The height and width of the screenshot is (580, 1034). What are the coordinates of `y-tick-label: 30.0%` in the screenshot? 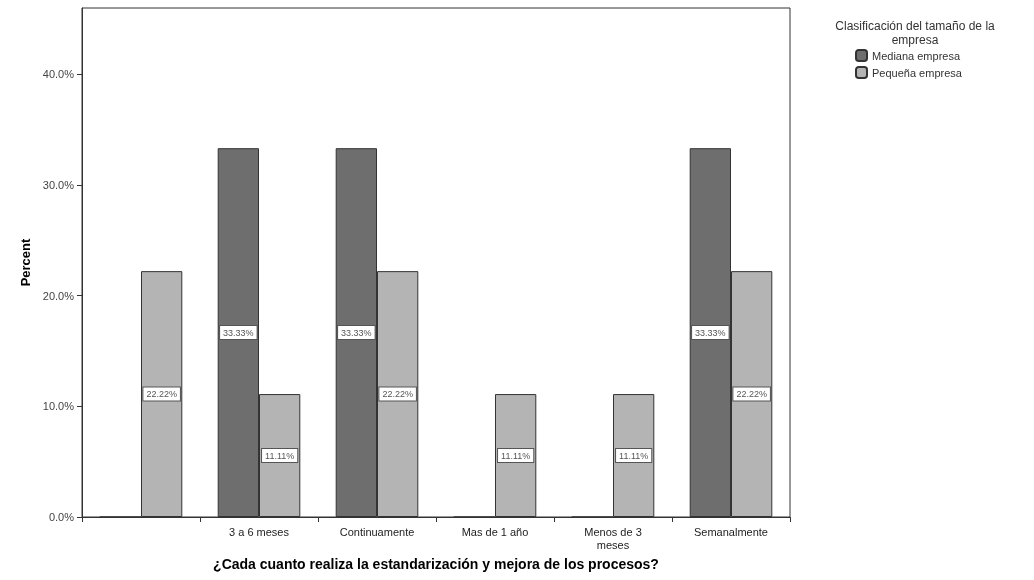 It's located at (58, 185).